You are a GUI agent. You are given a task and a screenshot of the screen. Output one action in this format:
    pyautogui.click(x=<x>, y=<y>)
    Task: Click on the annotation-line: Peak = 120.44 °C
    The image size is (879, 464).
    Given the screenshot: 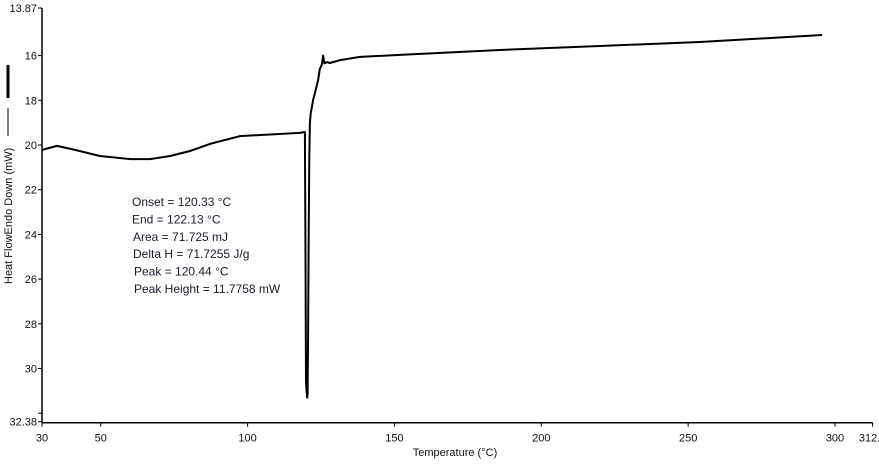 What is the action you would take?
    pyautogui.click(x=181, y=272)
    